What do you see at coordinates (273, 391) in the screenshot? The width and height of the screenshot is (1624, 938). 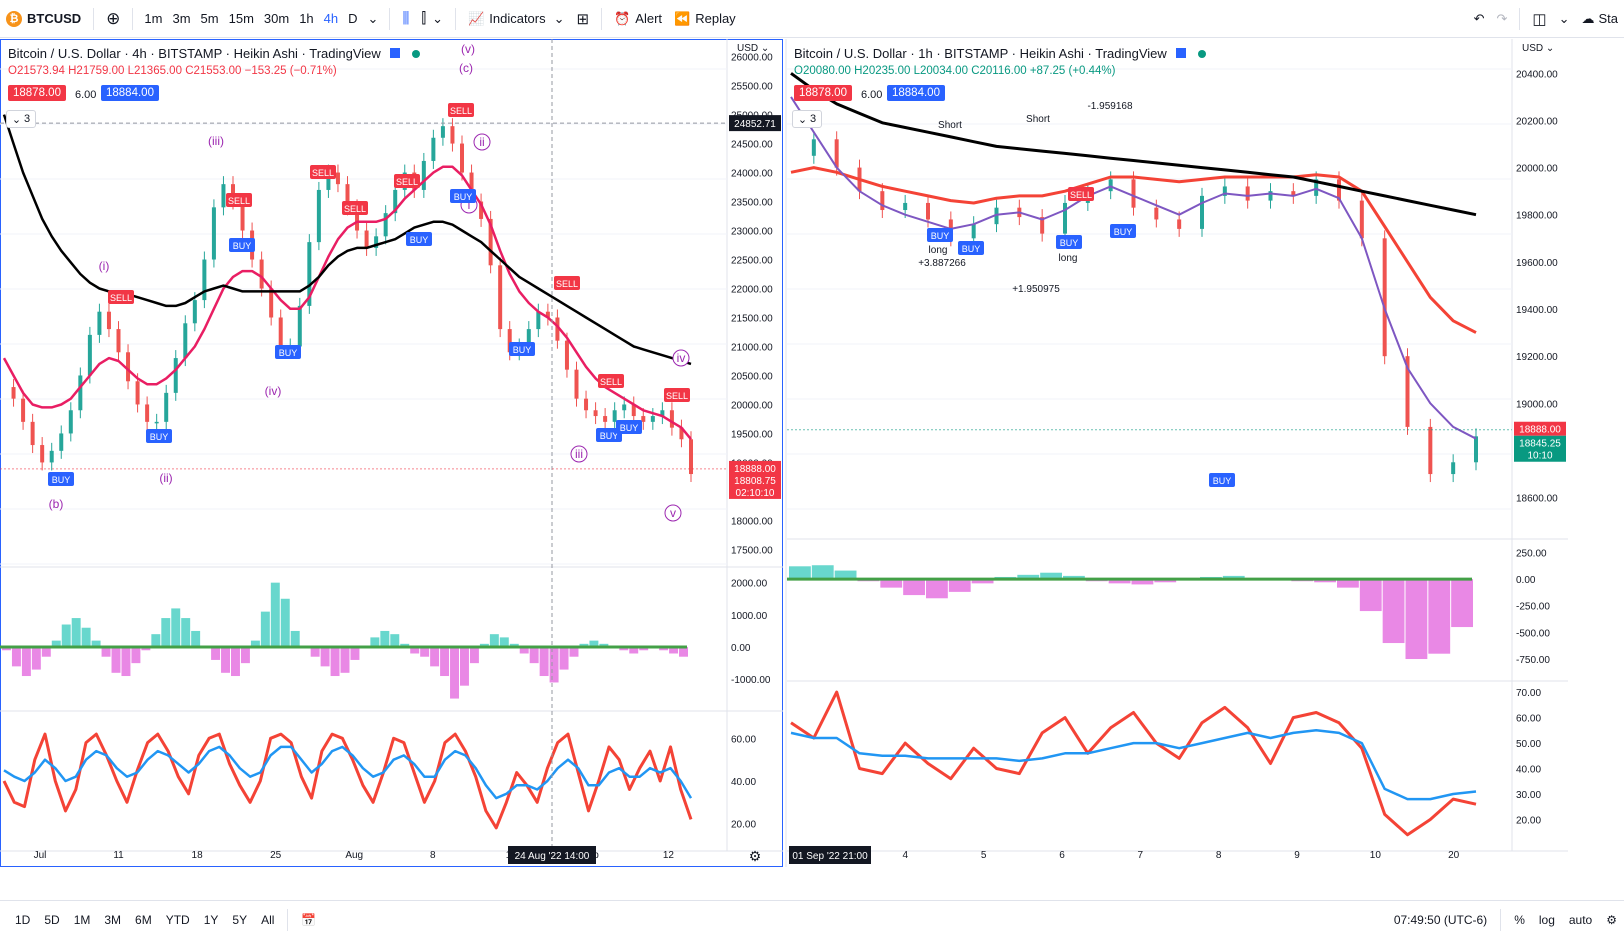 I see `wave-label: (iv)` at bounding box center [273, 391].